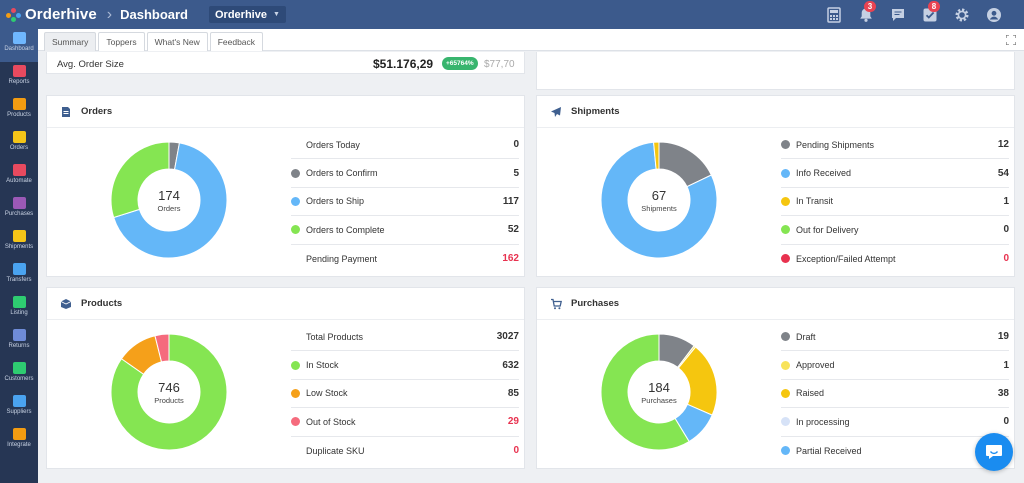 The image size is (1024, 483). What do you see at coordinates (775, 71) in the screenshot?
I see `empty-summary-card` at bounding box center [775, 71].